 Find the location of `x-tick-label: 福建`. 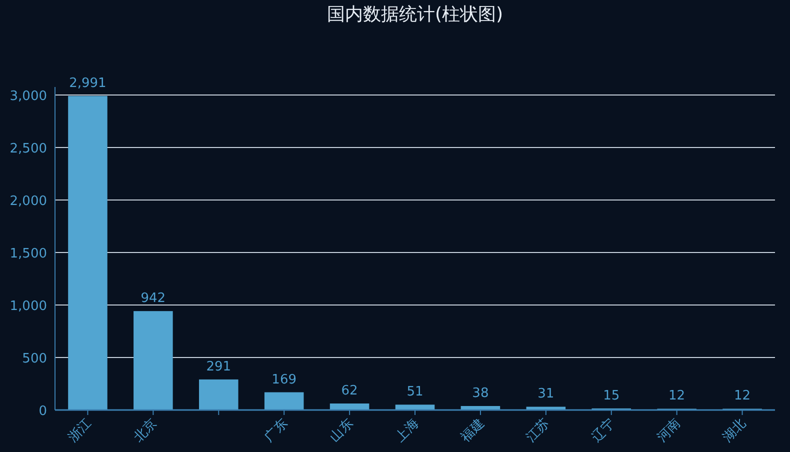

x-tick-label: 福建 is located at coordinates (473, 431).